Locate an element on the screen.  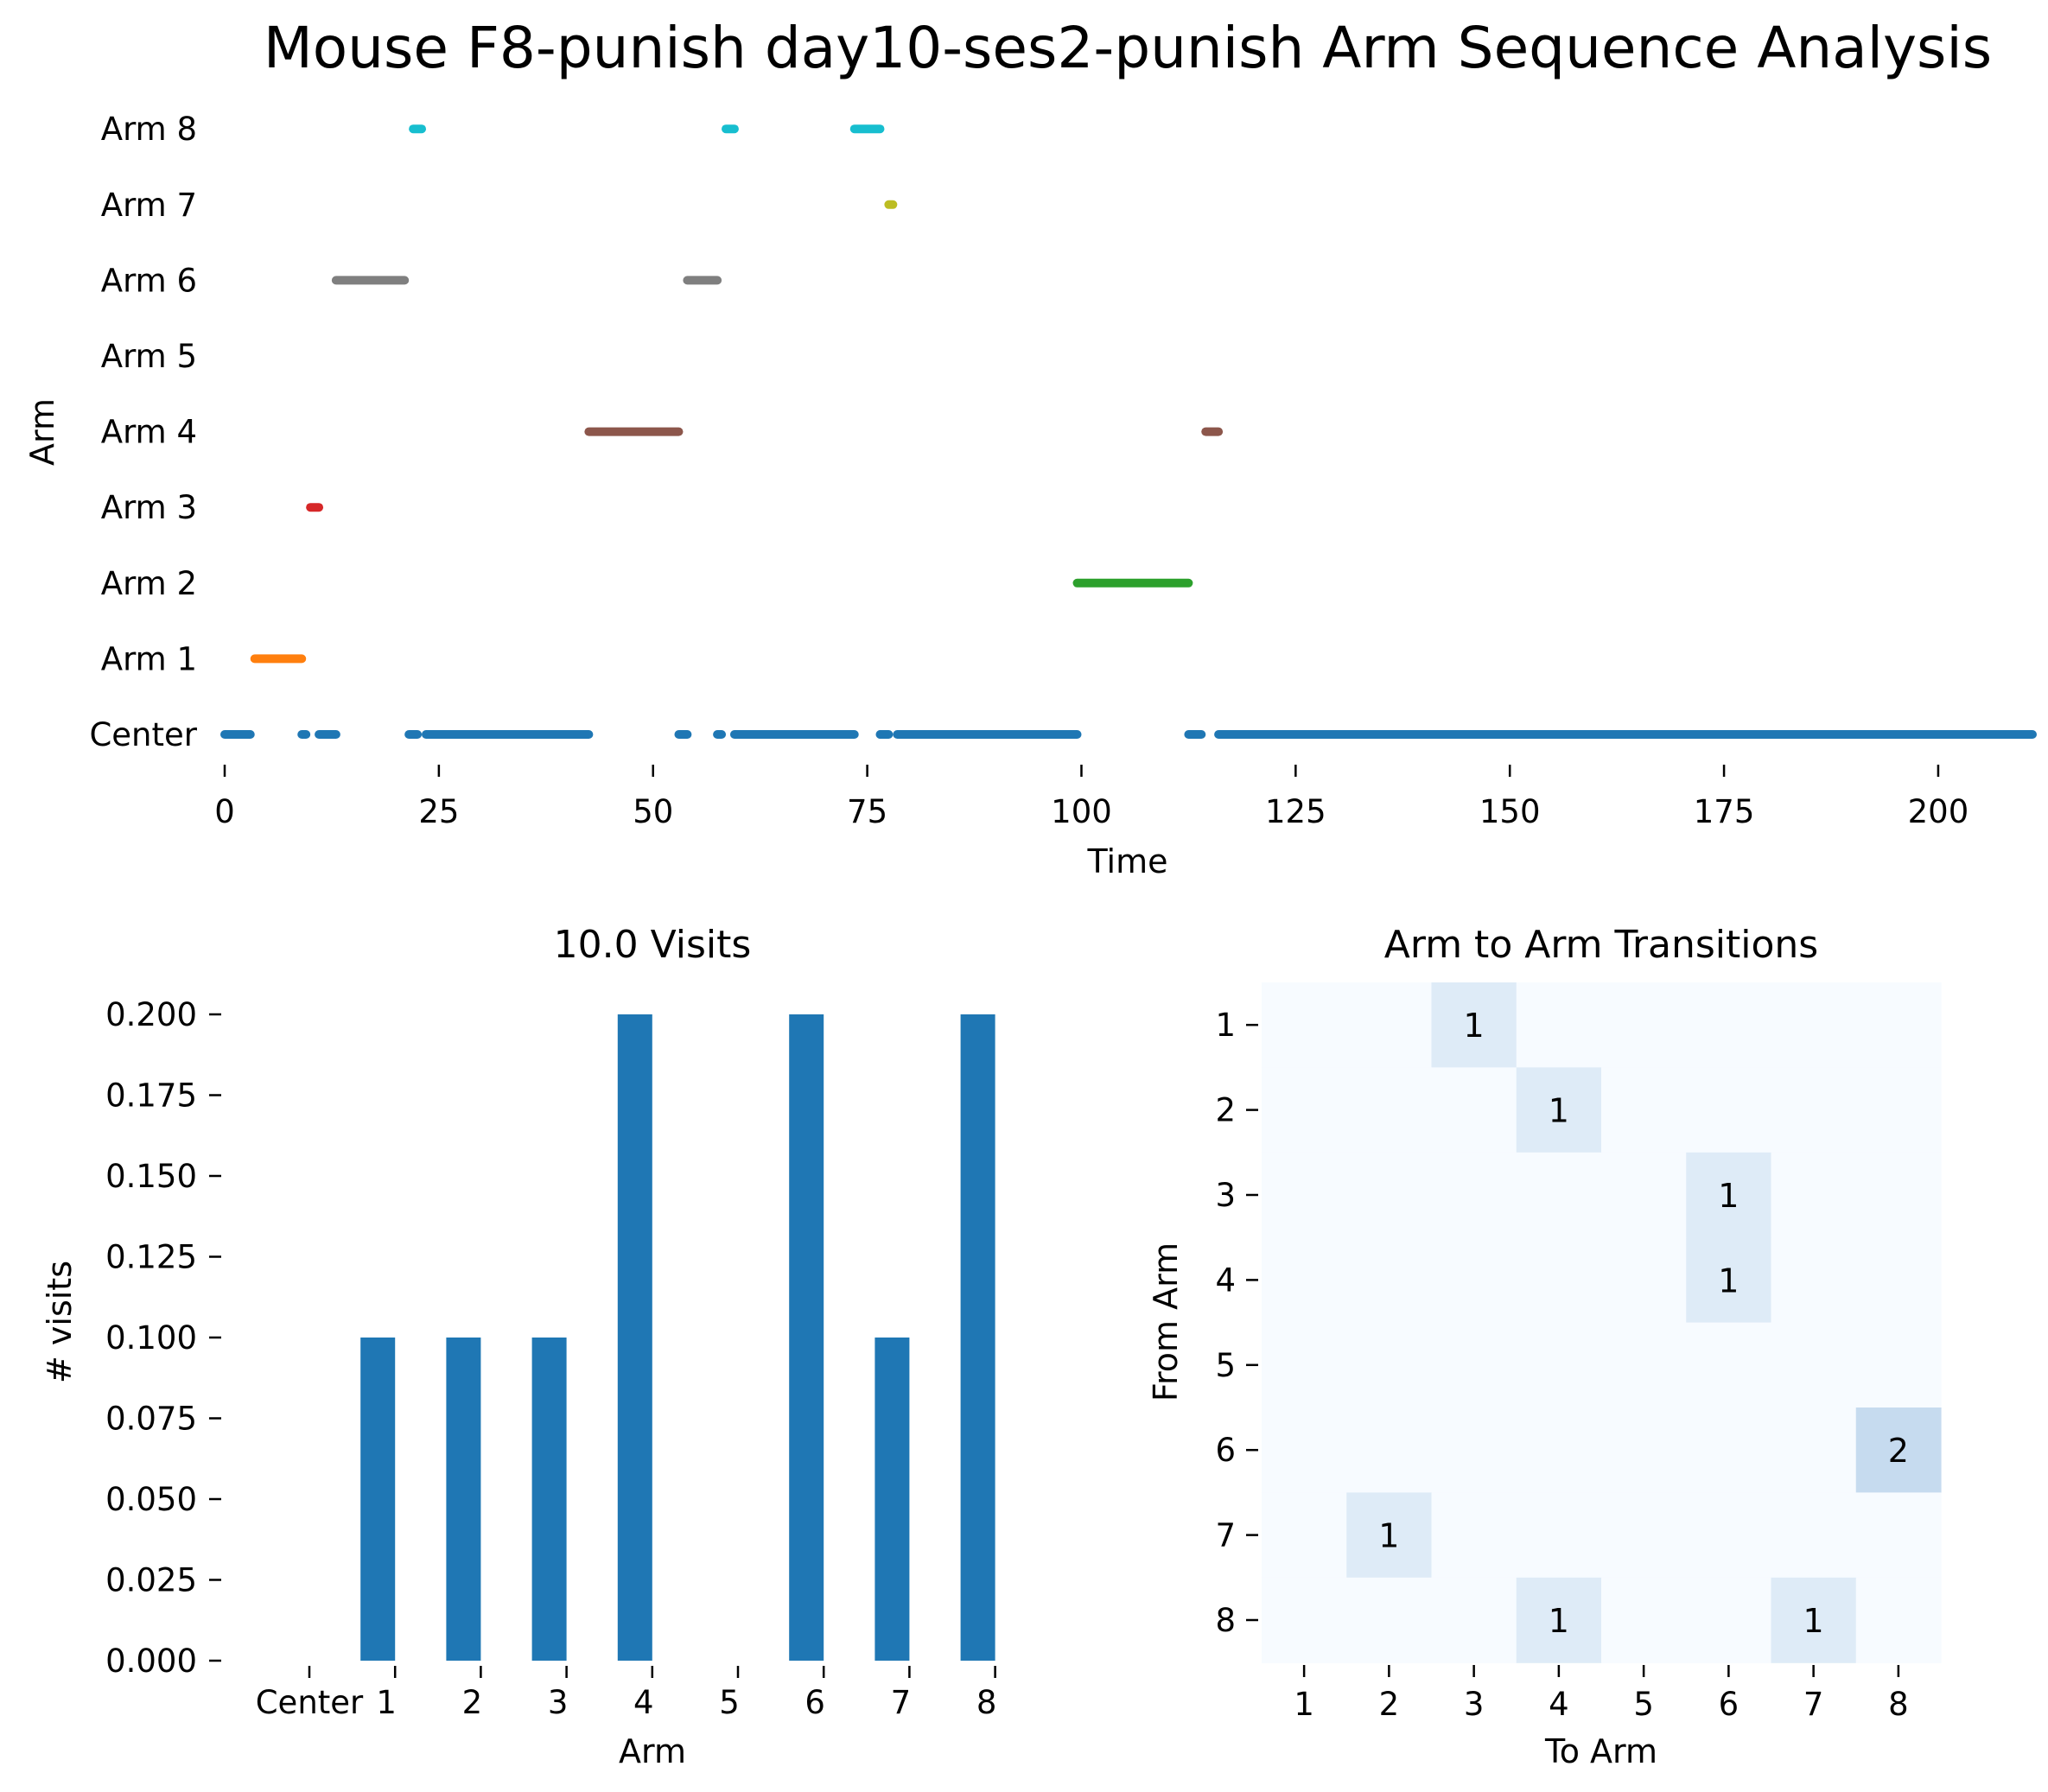
heatmap-ytick-label: 7 is located at coordinates (1225, 1535).